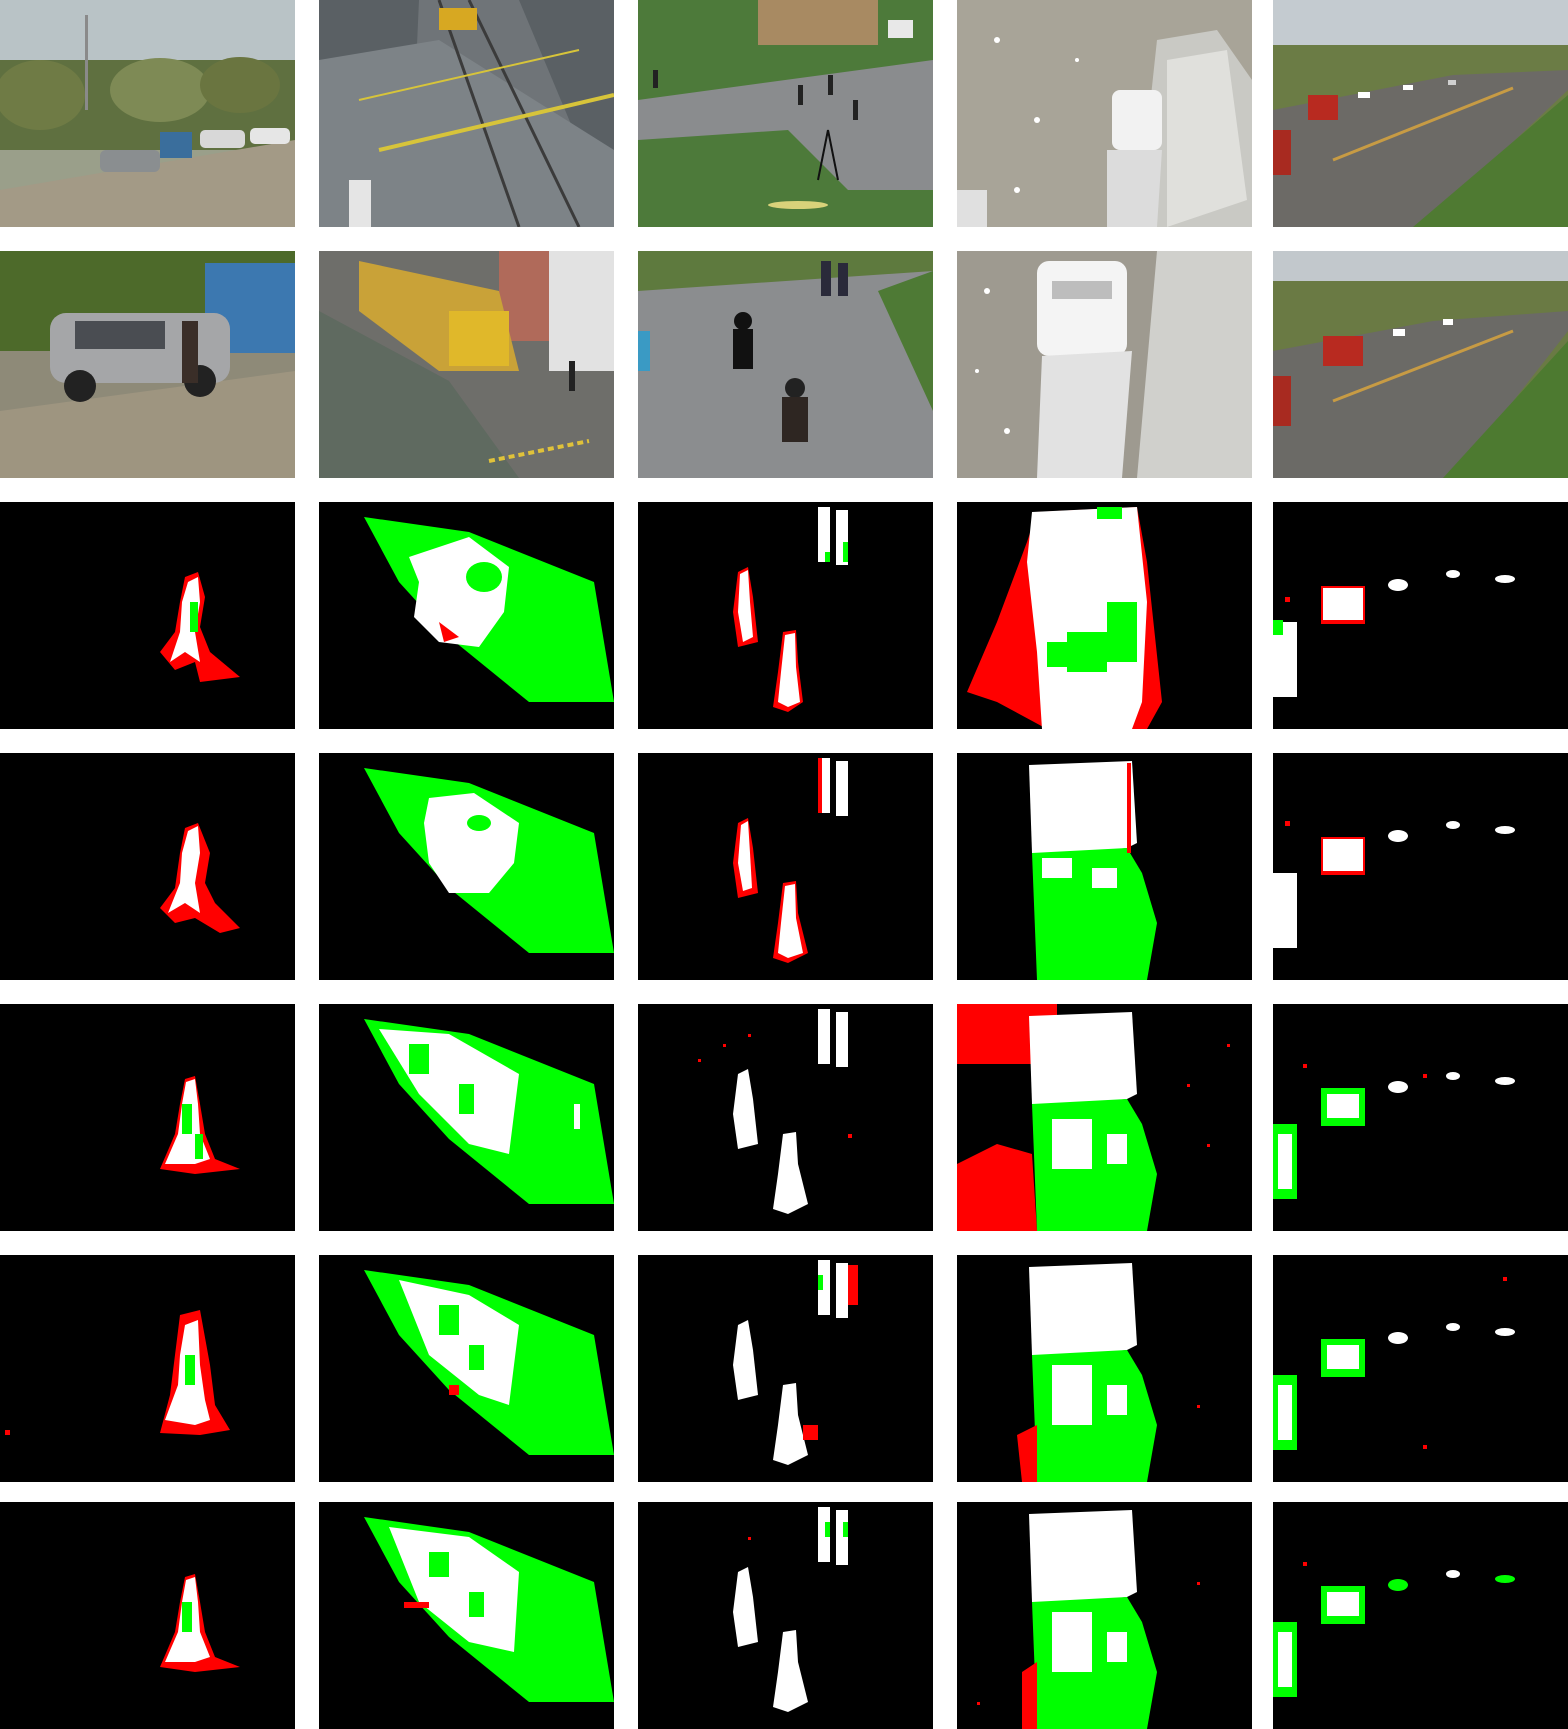  I want to click on mask-highway-row5, so click(1420, 1117).